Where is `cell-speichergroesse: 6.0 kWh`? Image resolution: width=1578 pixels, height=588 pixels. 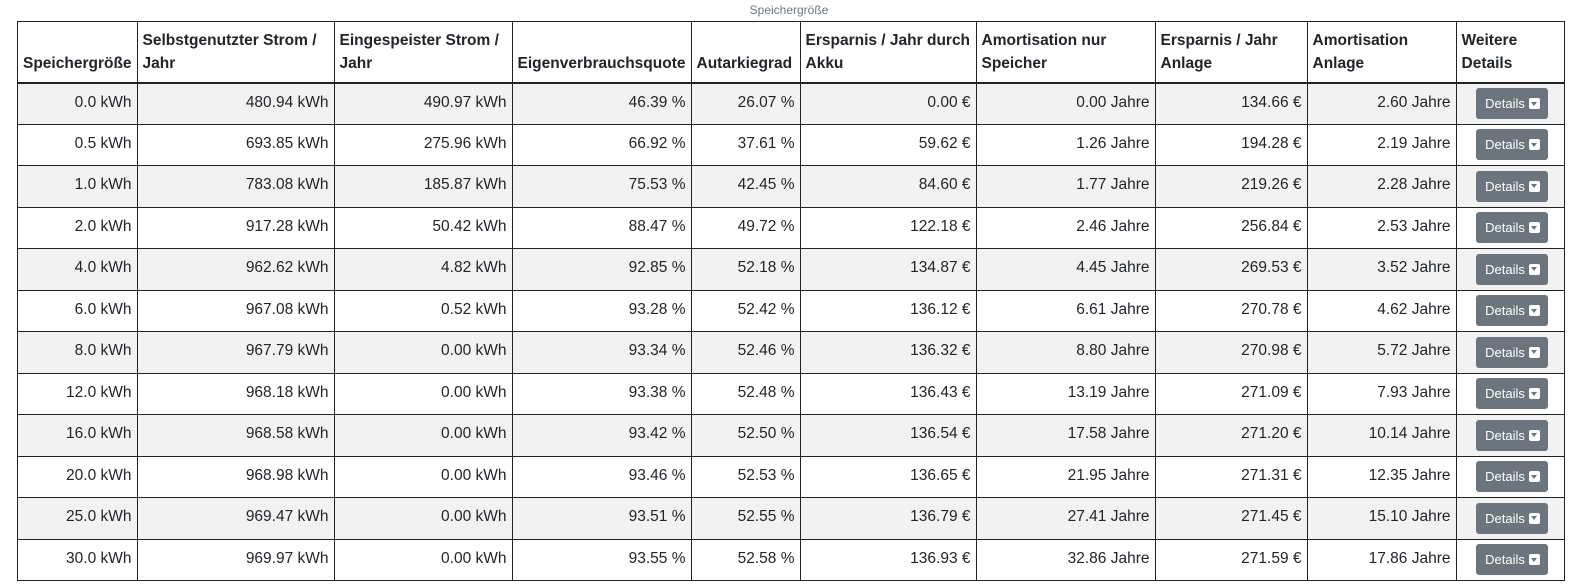
cell-speichergroesse: 6.0 kWh is located at coordinates (77, 310).